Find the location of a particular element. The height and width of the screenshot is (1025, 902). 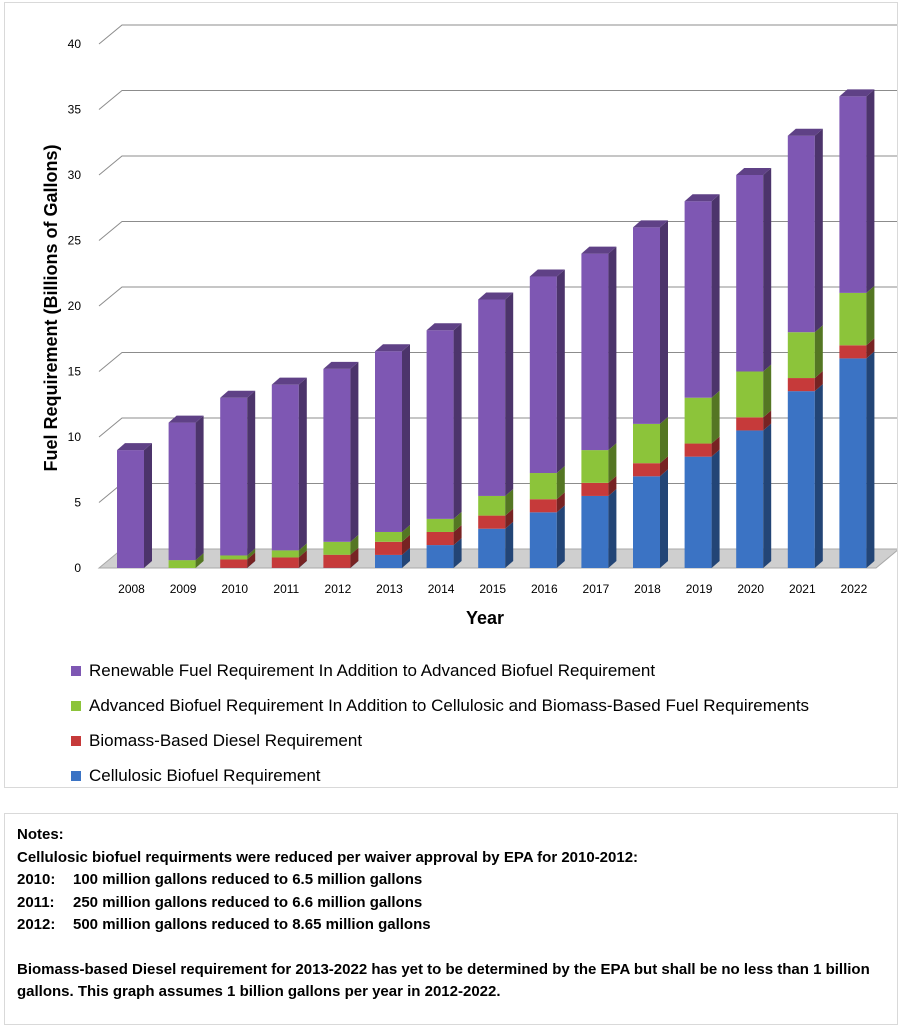

x-tick-label: 2012 is located at coordinates (338, 589).